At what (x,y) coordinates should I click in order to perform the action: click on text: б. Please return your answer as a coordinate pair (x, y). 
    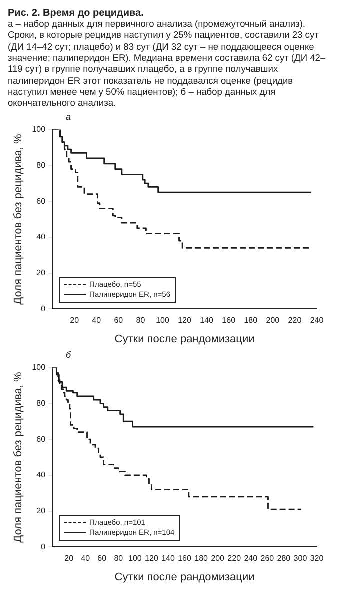
    Looking at the image, I should click on (68, 355).